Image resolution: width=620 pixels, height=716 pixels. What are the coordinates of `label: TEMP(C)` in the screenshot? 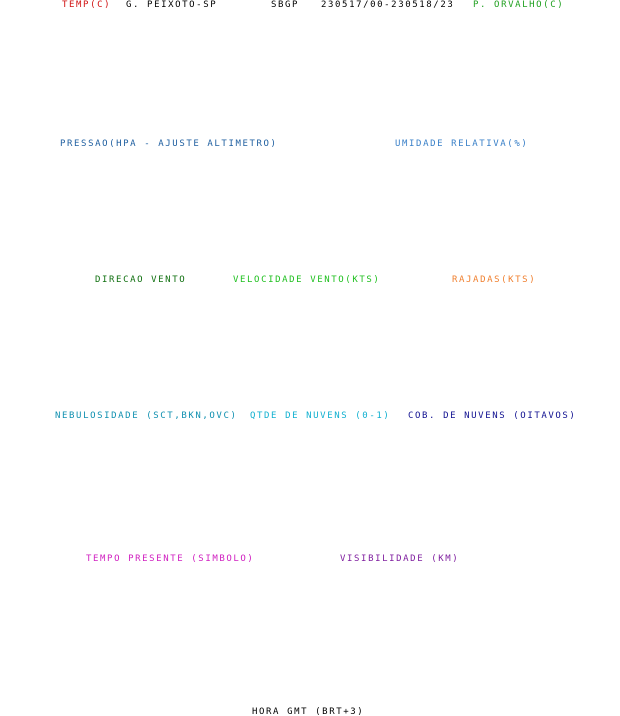 It's located at (87, 5).